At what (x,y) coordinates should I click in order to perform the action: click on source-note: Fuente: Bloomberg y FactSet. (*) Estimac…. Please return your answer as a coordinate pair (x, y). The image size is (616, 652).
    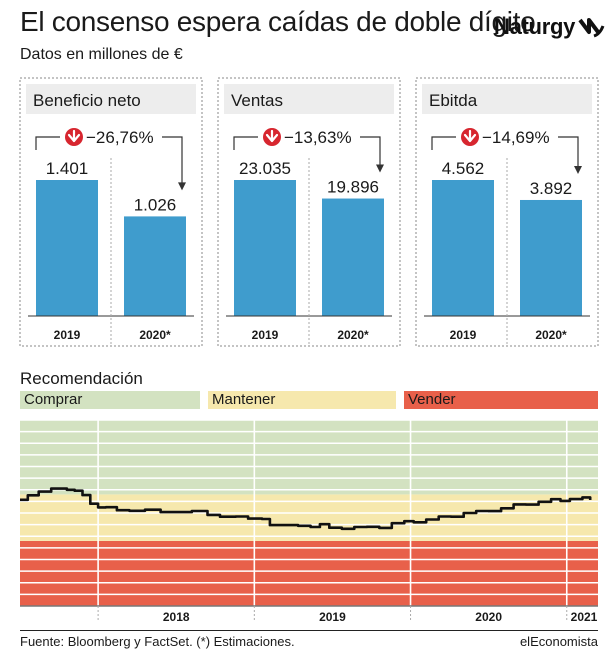
    Looking at the image, I should click on (157, 641).